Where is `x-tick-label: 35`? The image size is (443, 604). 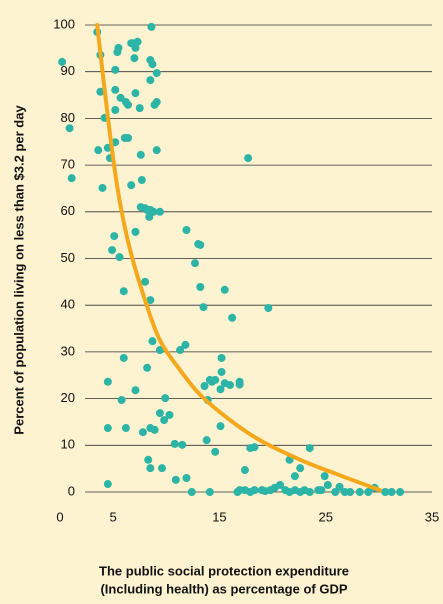 x-tick-label: 35 is located at coordinates (432, 516).